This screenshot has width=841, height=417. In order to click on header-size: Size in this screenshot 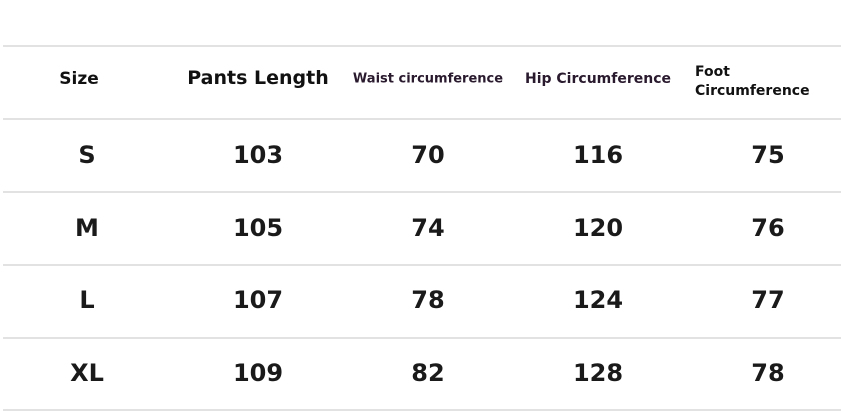, I will do `click(79, 79)`.